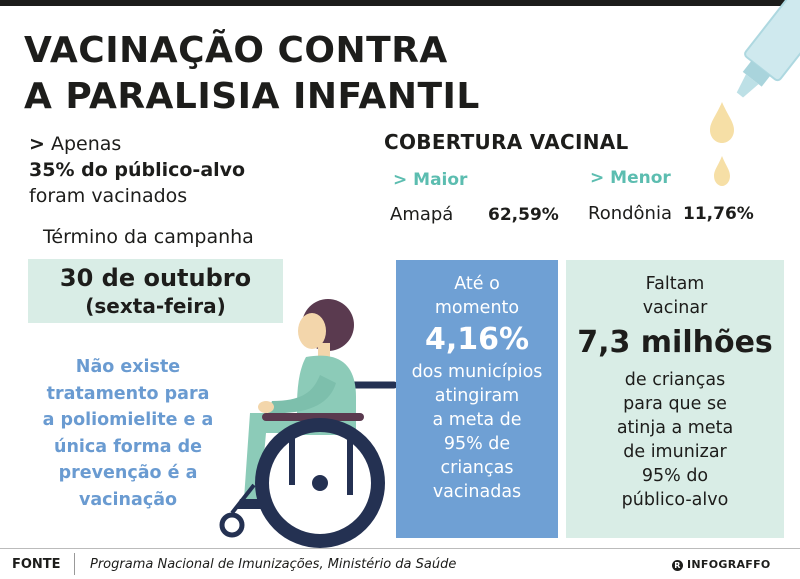  Describe the element at coordinates (86, 144) in the screenshot. I see `lead-line-1: Apenas` at that location.